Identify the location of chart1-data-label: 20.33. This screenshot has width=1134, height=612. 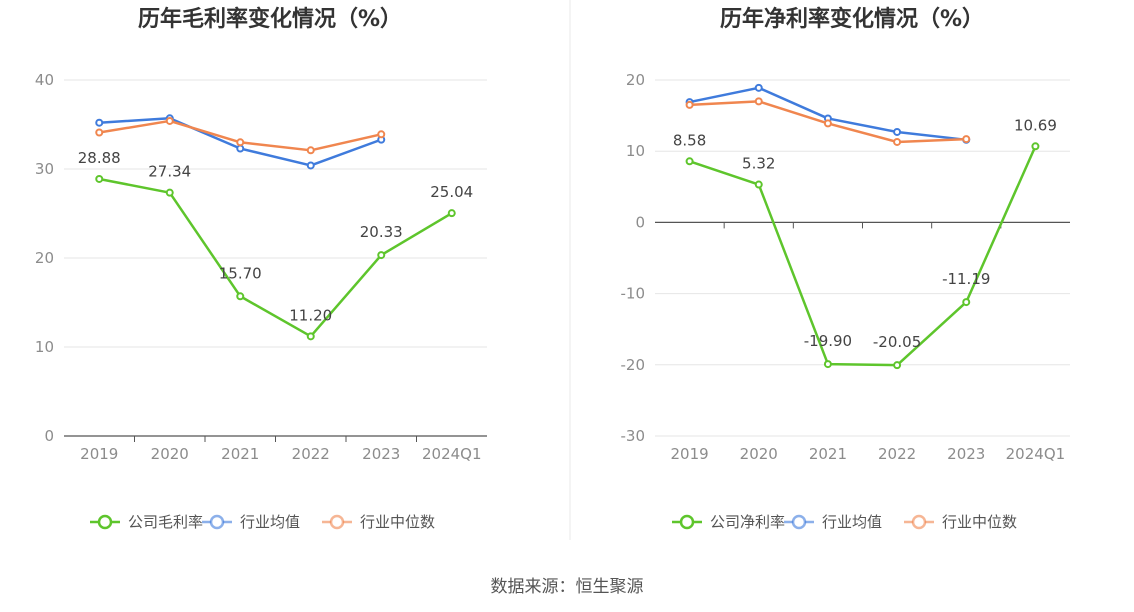
(381, 232).